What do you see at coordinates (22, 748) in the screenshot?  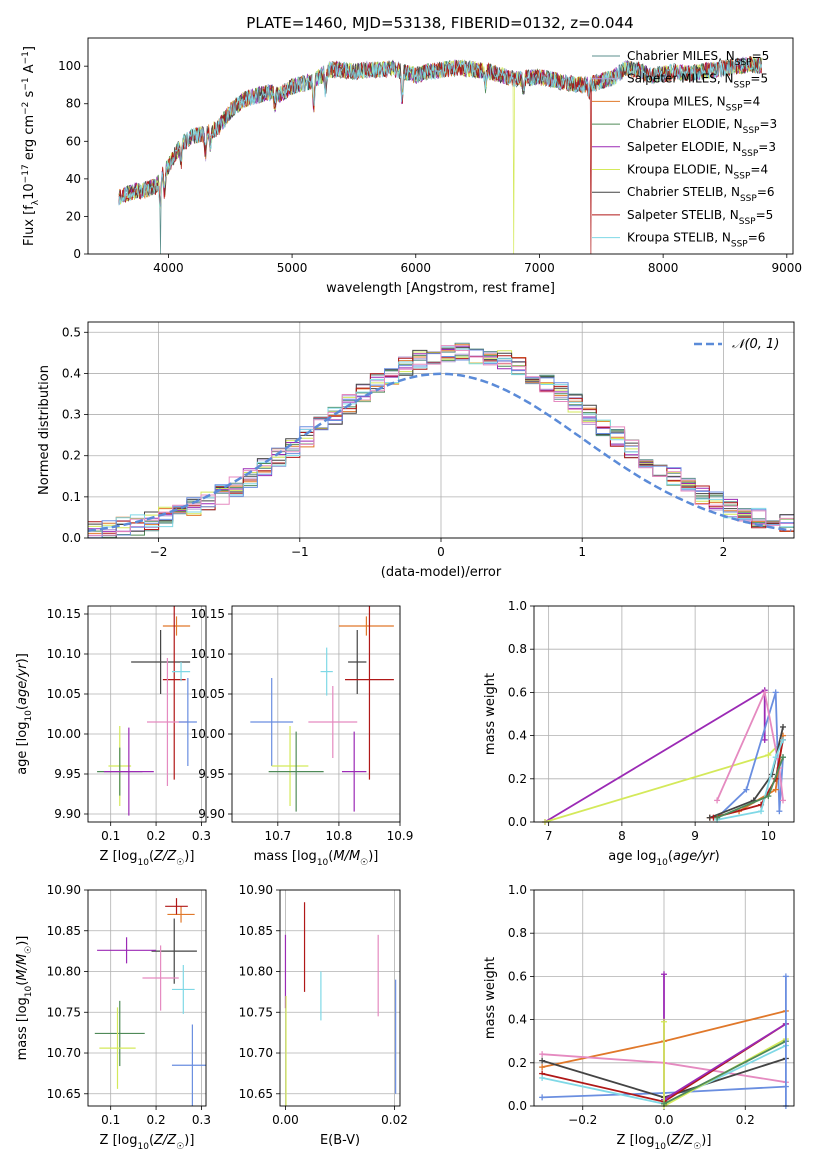 I see `y-axis-label-part: age [log` at bounding box center [22, 748].